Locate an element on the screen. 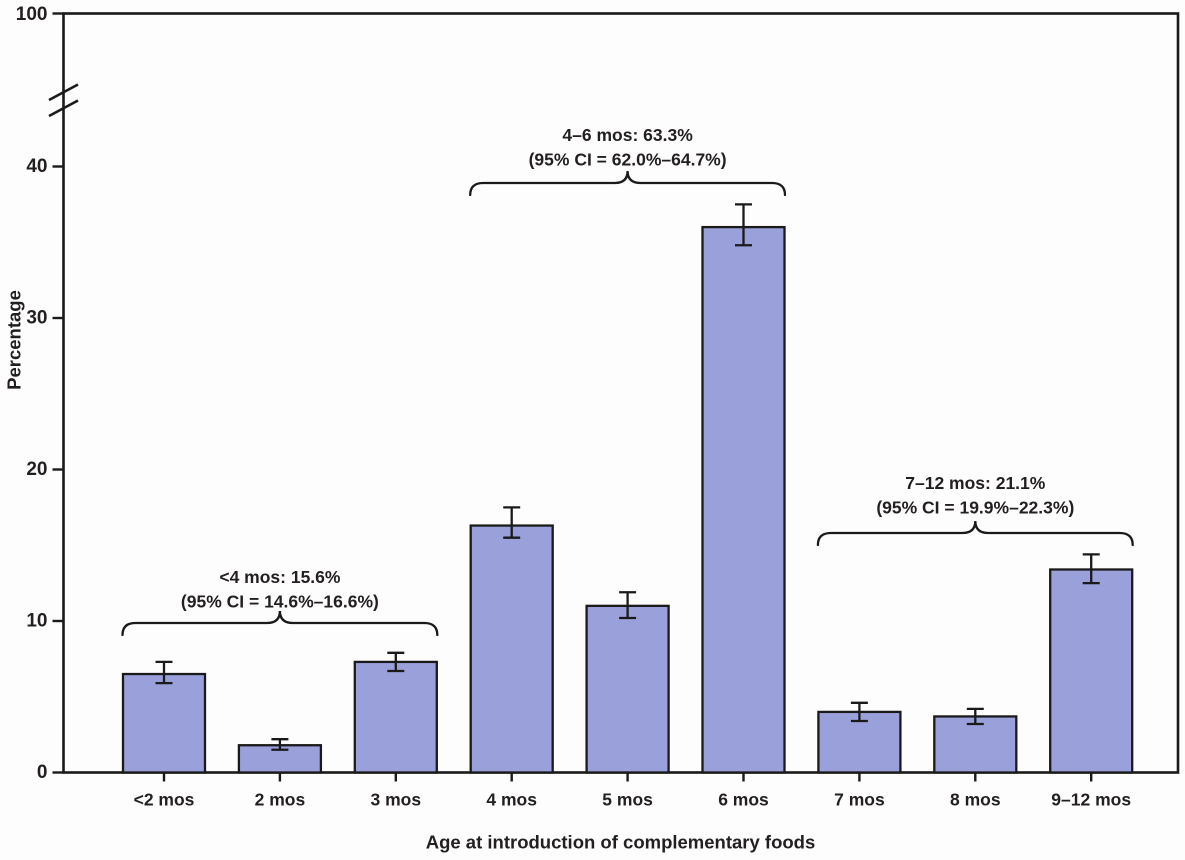 The width and height of the screenshot is (1185, 860). annotation-1-line1: 4–6 mos: 63.3% is located at coordinates (627, 135).